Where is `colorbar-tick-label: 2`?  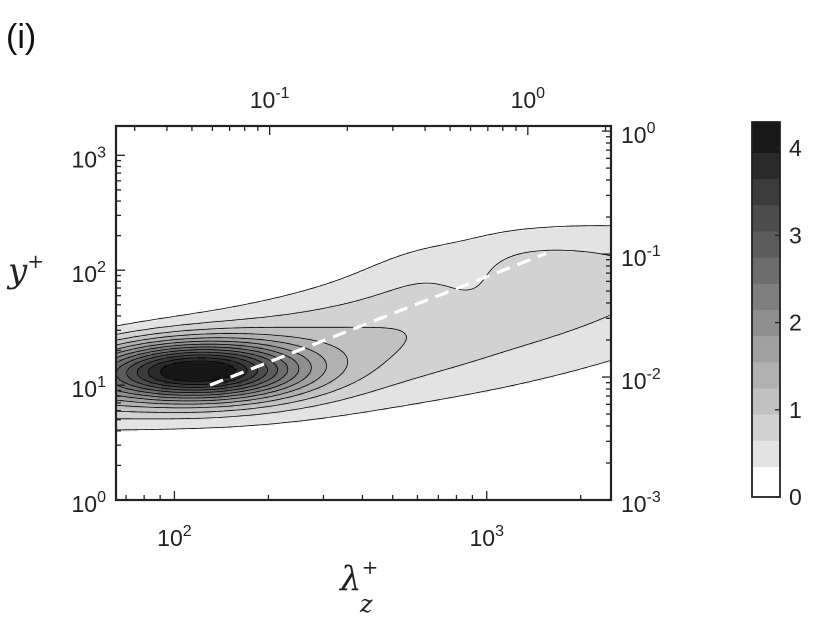 colorbar-tick-label: 2 is located at coordinates (795, 323).